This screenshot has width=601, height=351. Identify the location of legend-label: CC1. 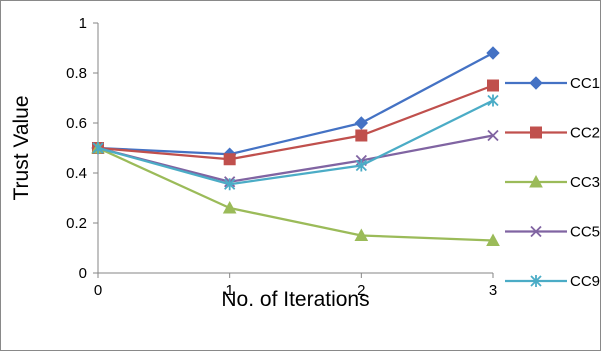
(585, 83).